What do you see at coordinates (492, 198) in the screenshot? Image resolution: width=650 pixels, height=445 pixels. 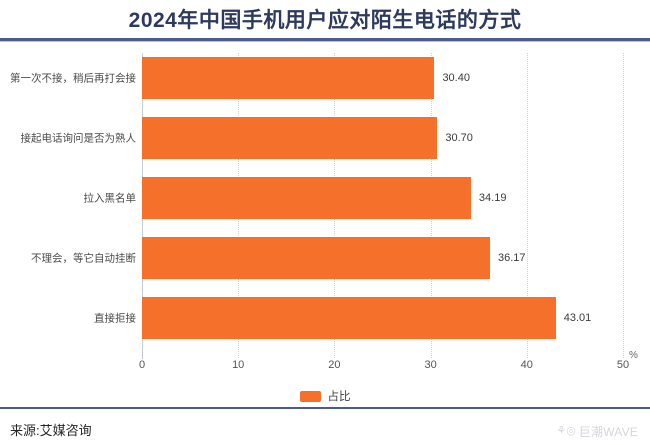 I see `bar-value-label: 34.19` at bounding box center [492, 198].